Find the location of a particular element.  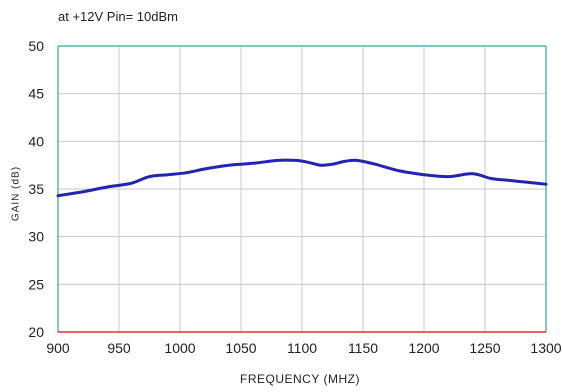

x-tick-label: 1300 is located at coordinates (545, 348).